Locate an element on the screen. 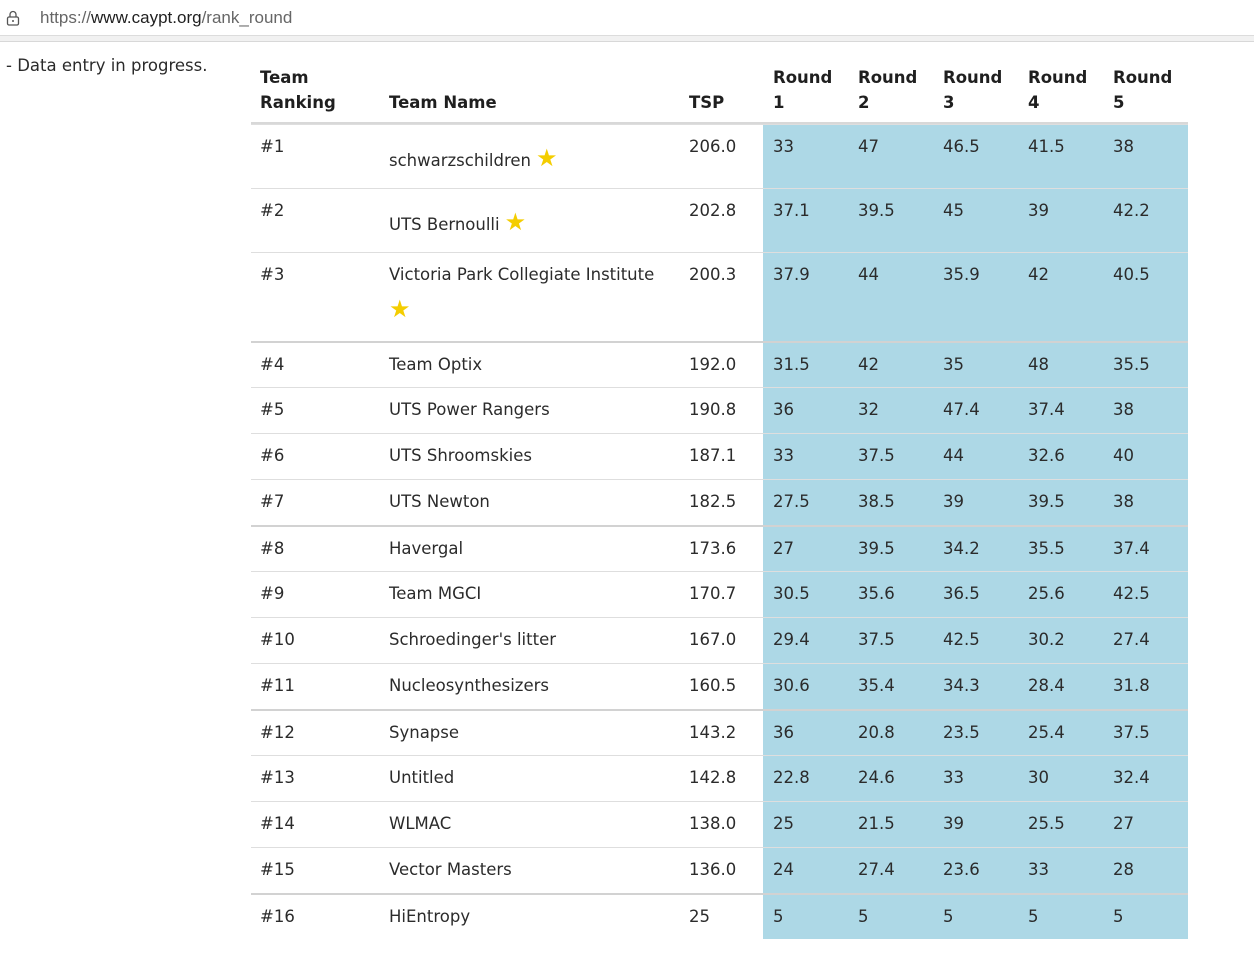 The image size is (1254, 979). round-5-score: 40 is located at coordinates (1123, 455).